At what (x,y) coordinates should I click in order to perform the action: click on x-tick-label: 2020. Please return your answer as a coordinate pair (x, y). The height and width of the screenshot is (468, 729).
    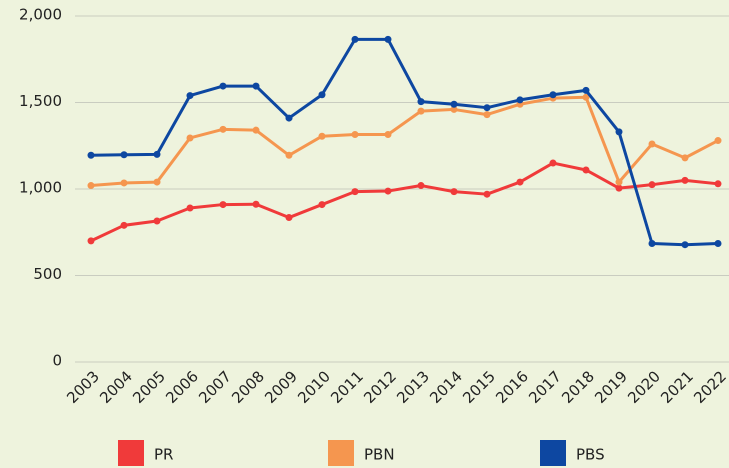
    Looking at the image, I should click on (644, 387).